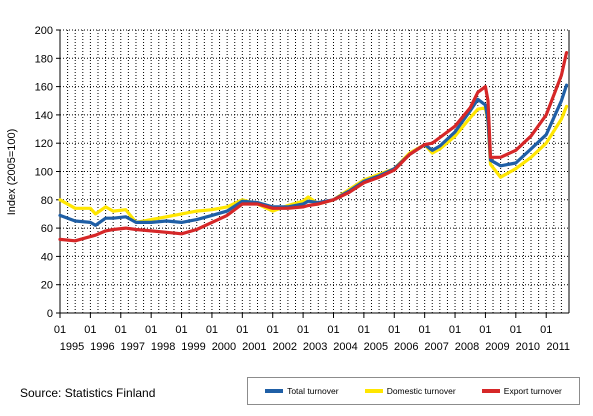 The width and height of the screenshot is (593, 416). I want to click on legend-item-domestic: Domestic turnover, so click(410, 391).